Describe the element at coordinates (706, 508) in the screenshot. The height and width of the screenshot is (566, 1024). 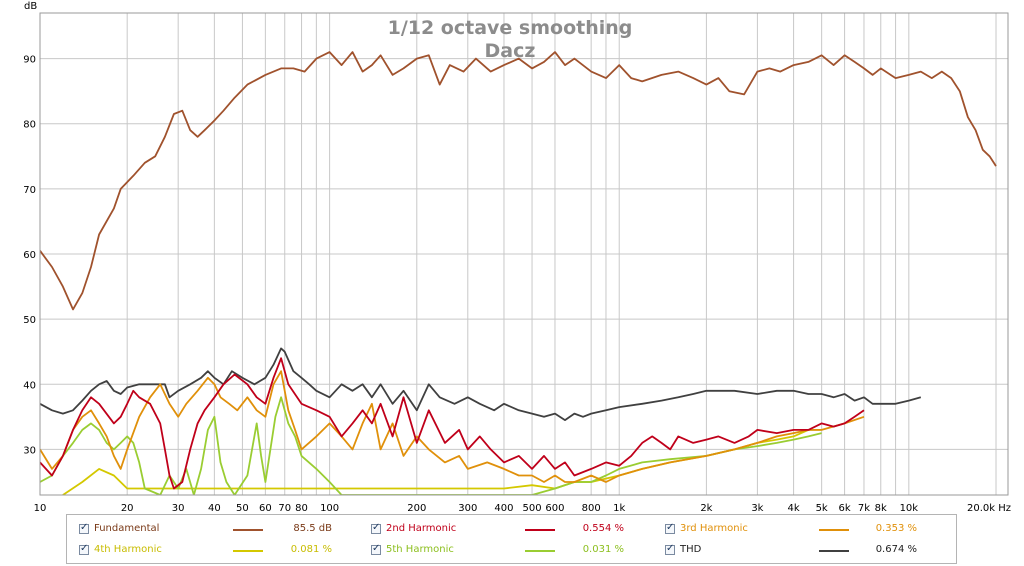
I see `x-tick-label: 2k` at that location.